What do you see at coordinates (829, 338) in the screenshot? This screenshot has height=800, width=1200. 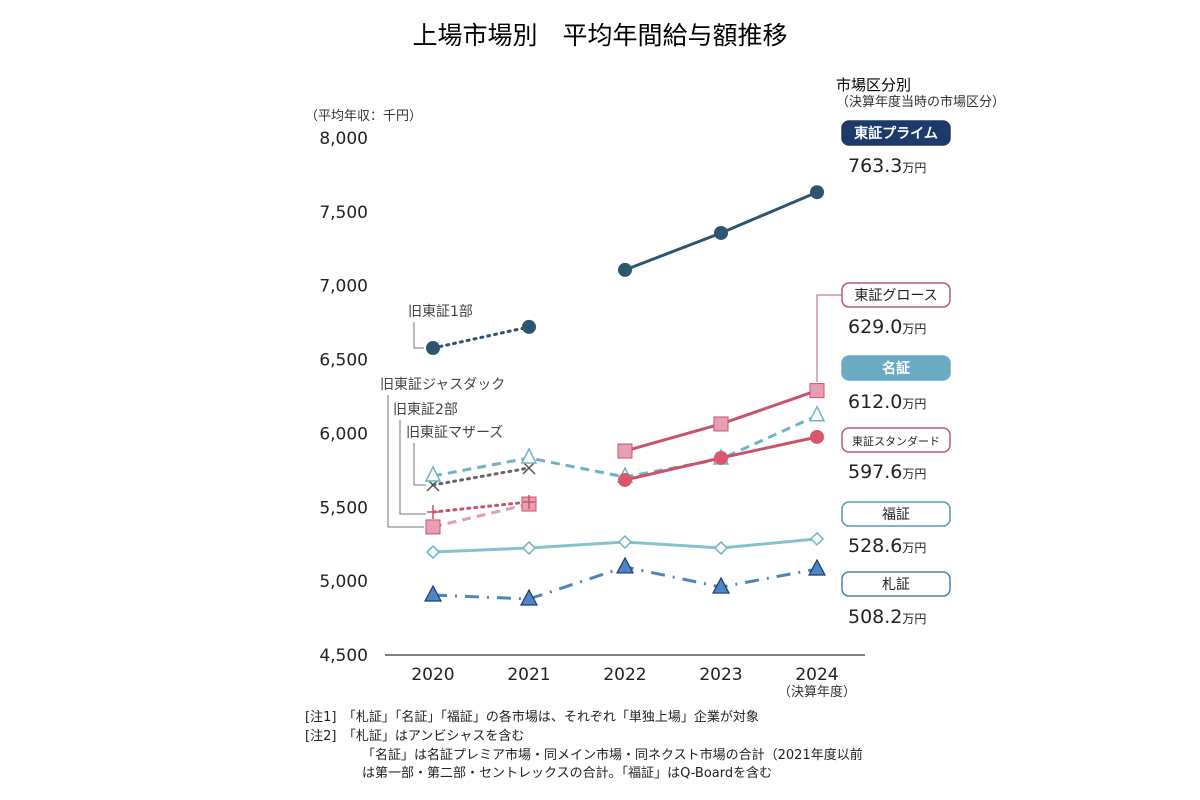 I see `legend-connector` at bounding box center [829, 338].